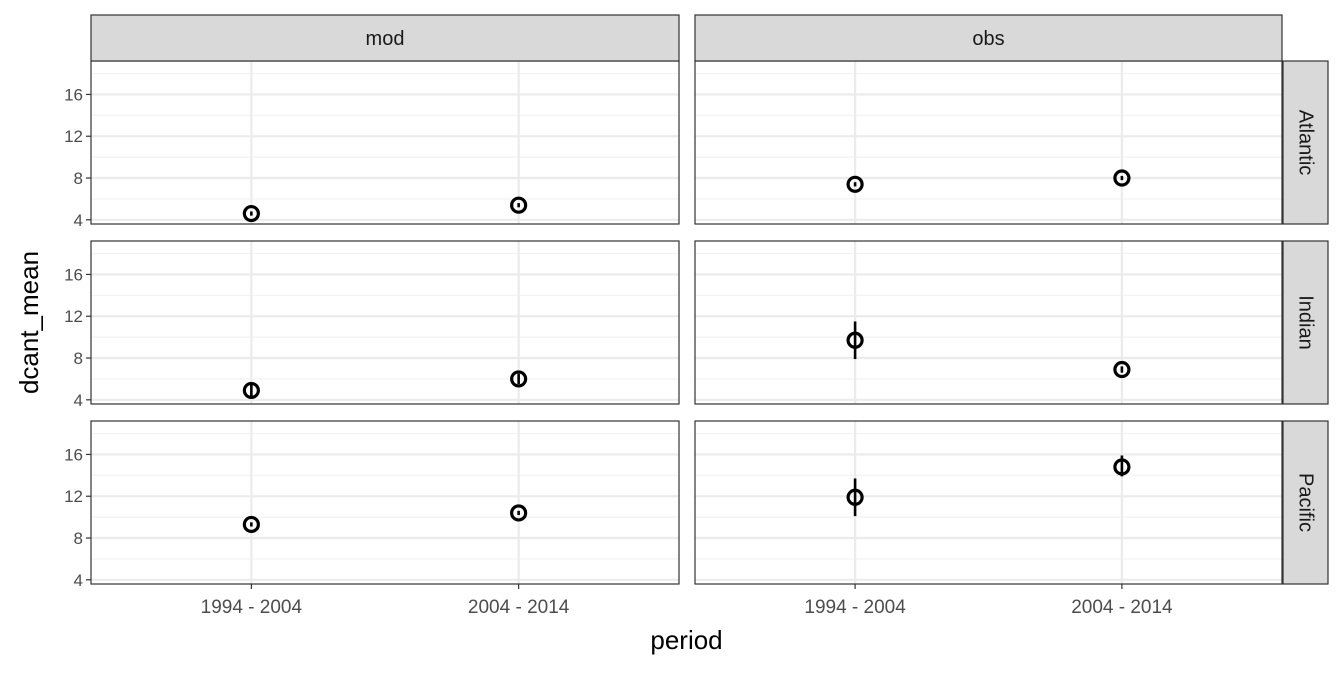 Image resolution: width=1344 pixels, height=677 pixels. I want to click on strip-obs, so click(988, 38).